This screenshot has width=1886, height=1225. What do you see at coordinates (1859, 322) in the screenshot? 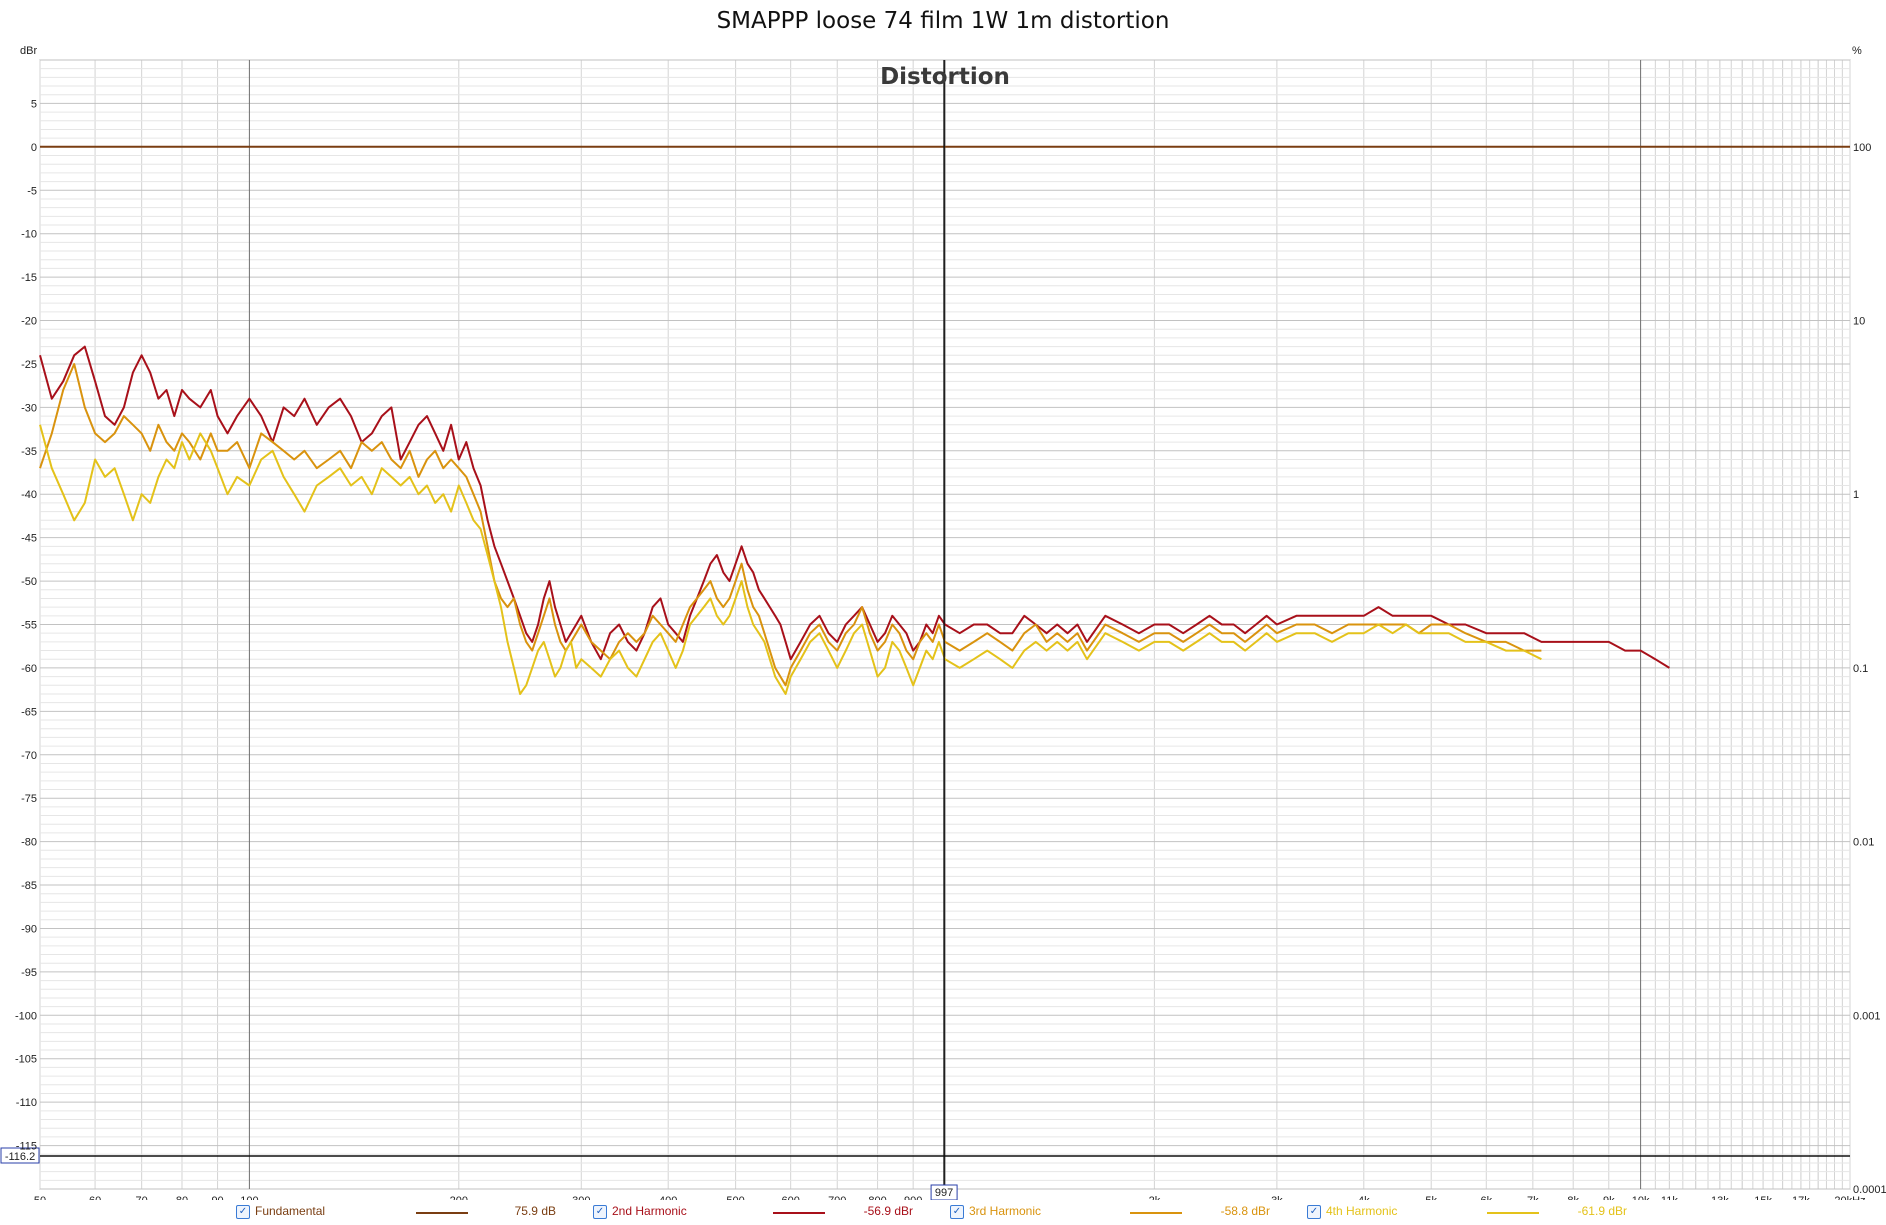
I see `right-tick-label: 10` at bounding box center [1859, 322].